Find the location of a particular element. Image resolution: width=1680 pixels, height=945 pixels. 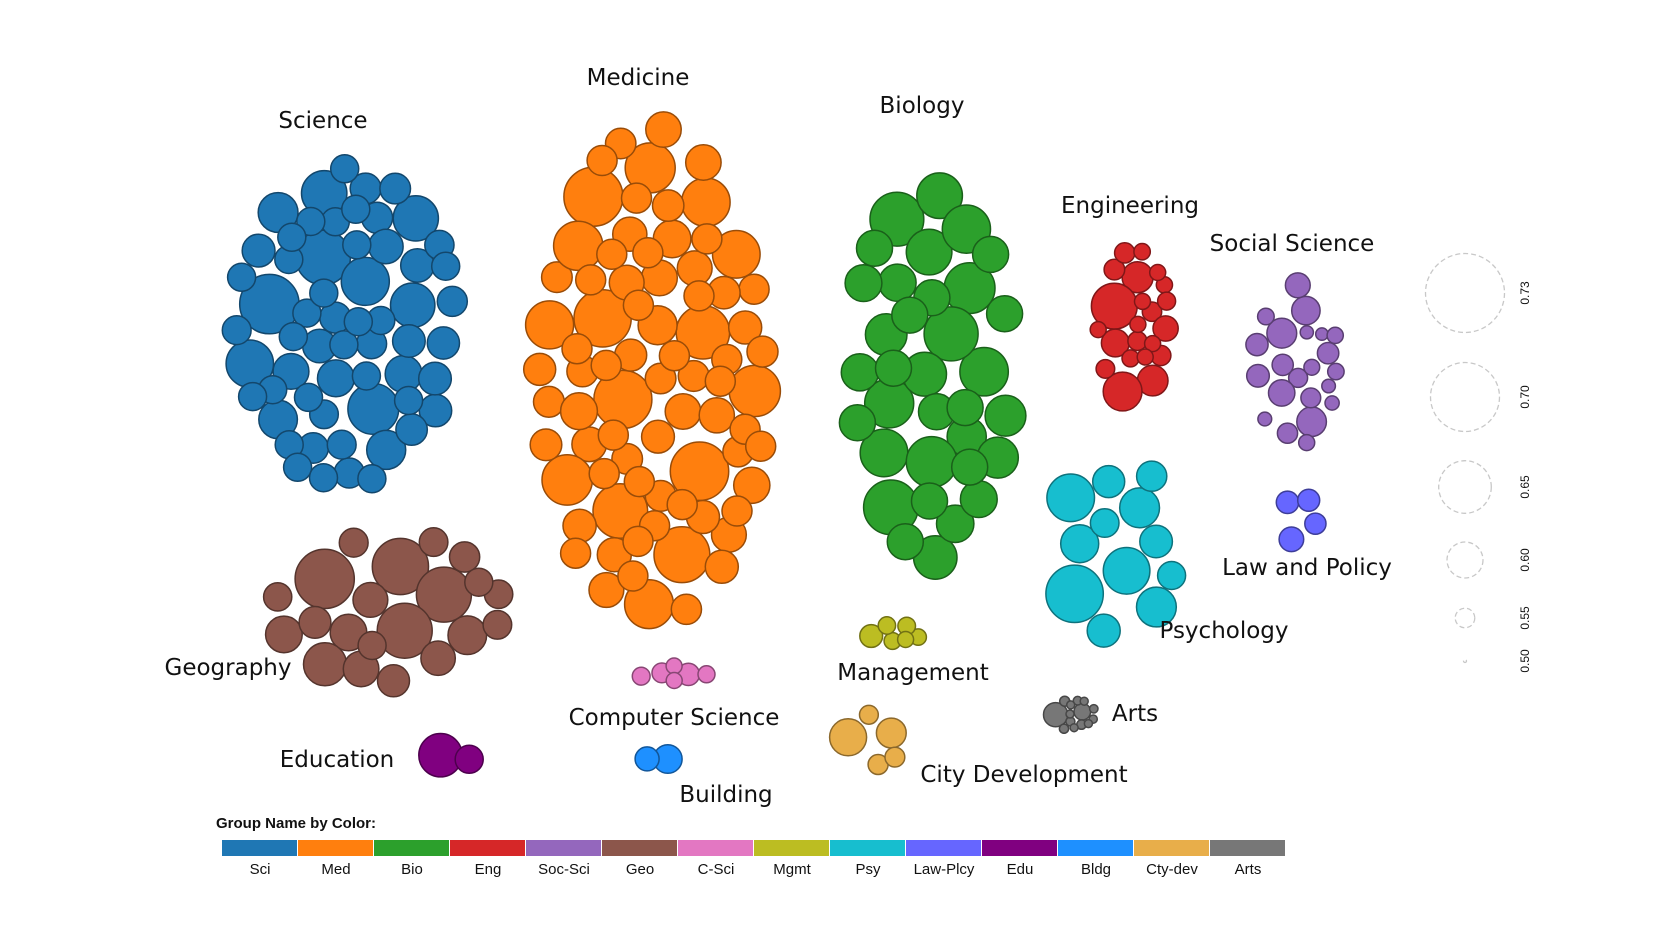

edu-cluster-label: Education is located at coordinates (337, 760).